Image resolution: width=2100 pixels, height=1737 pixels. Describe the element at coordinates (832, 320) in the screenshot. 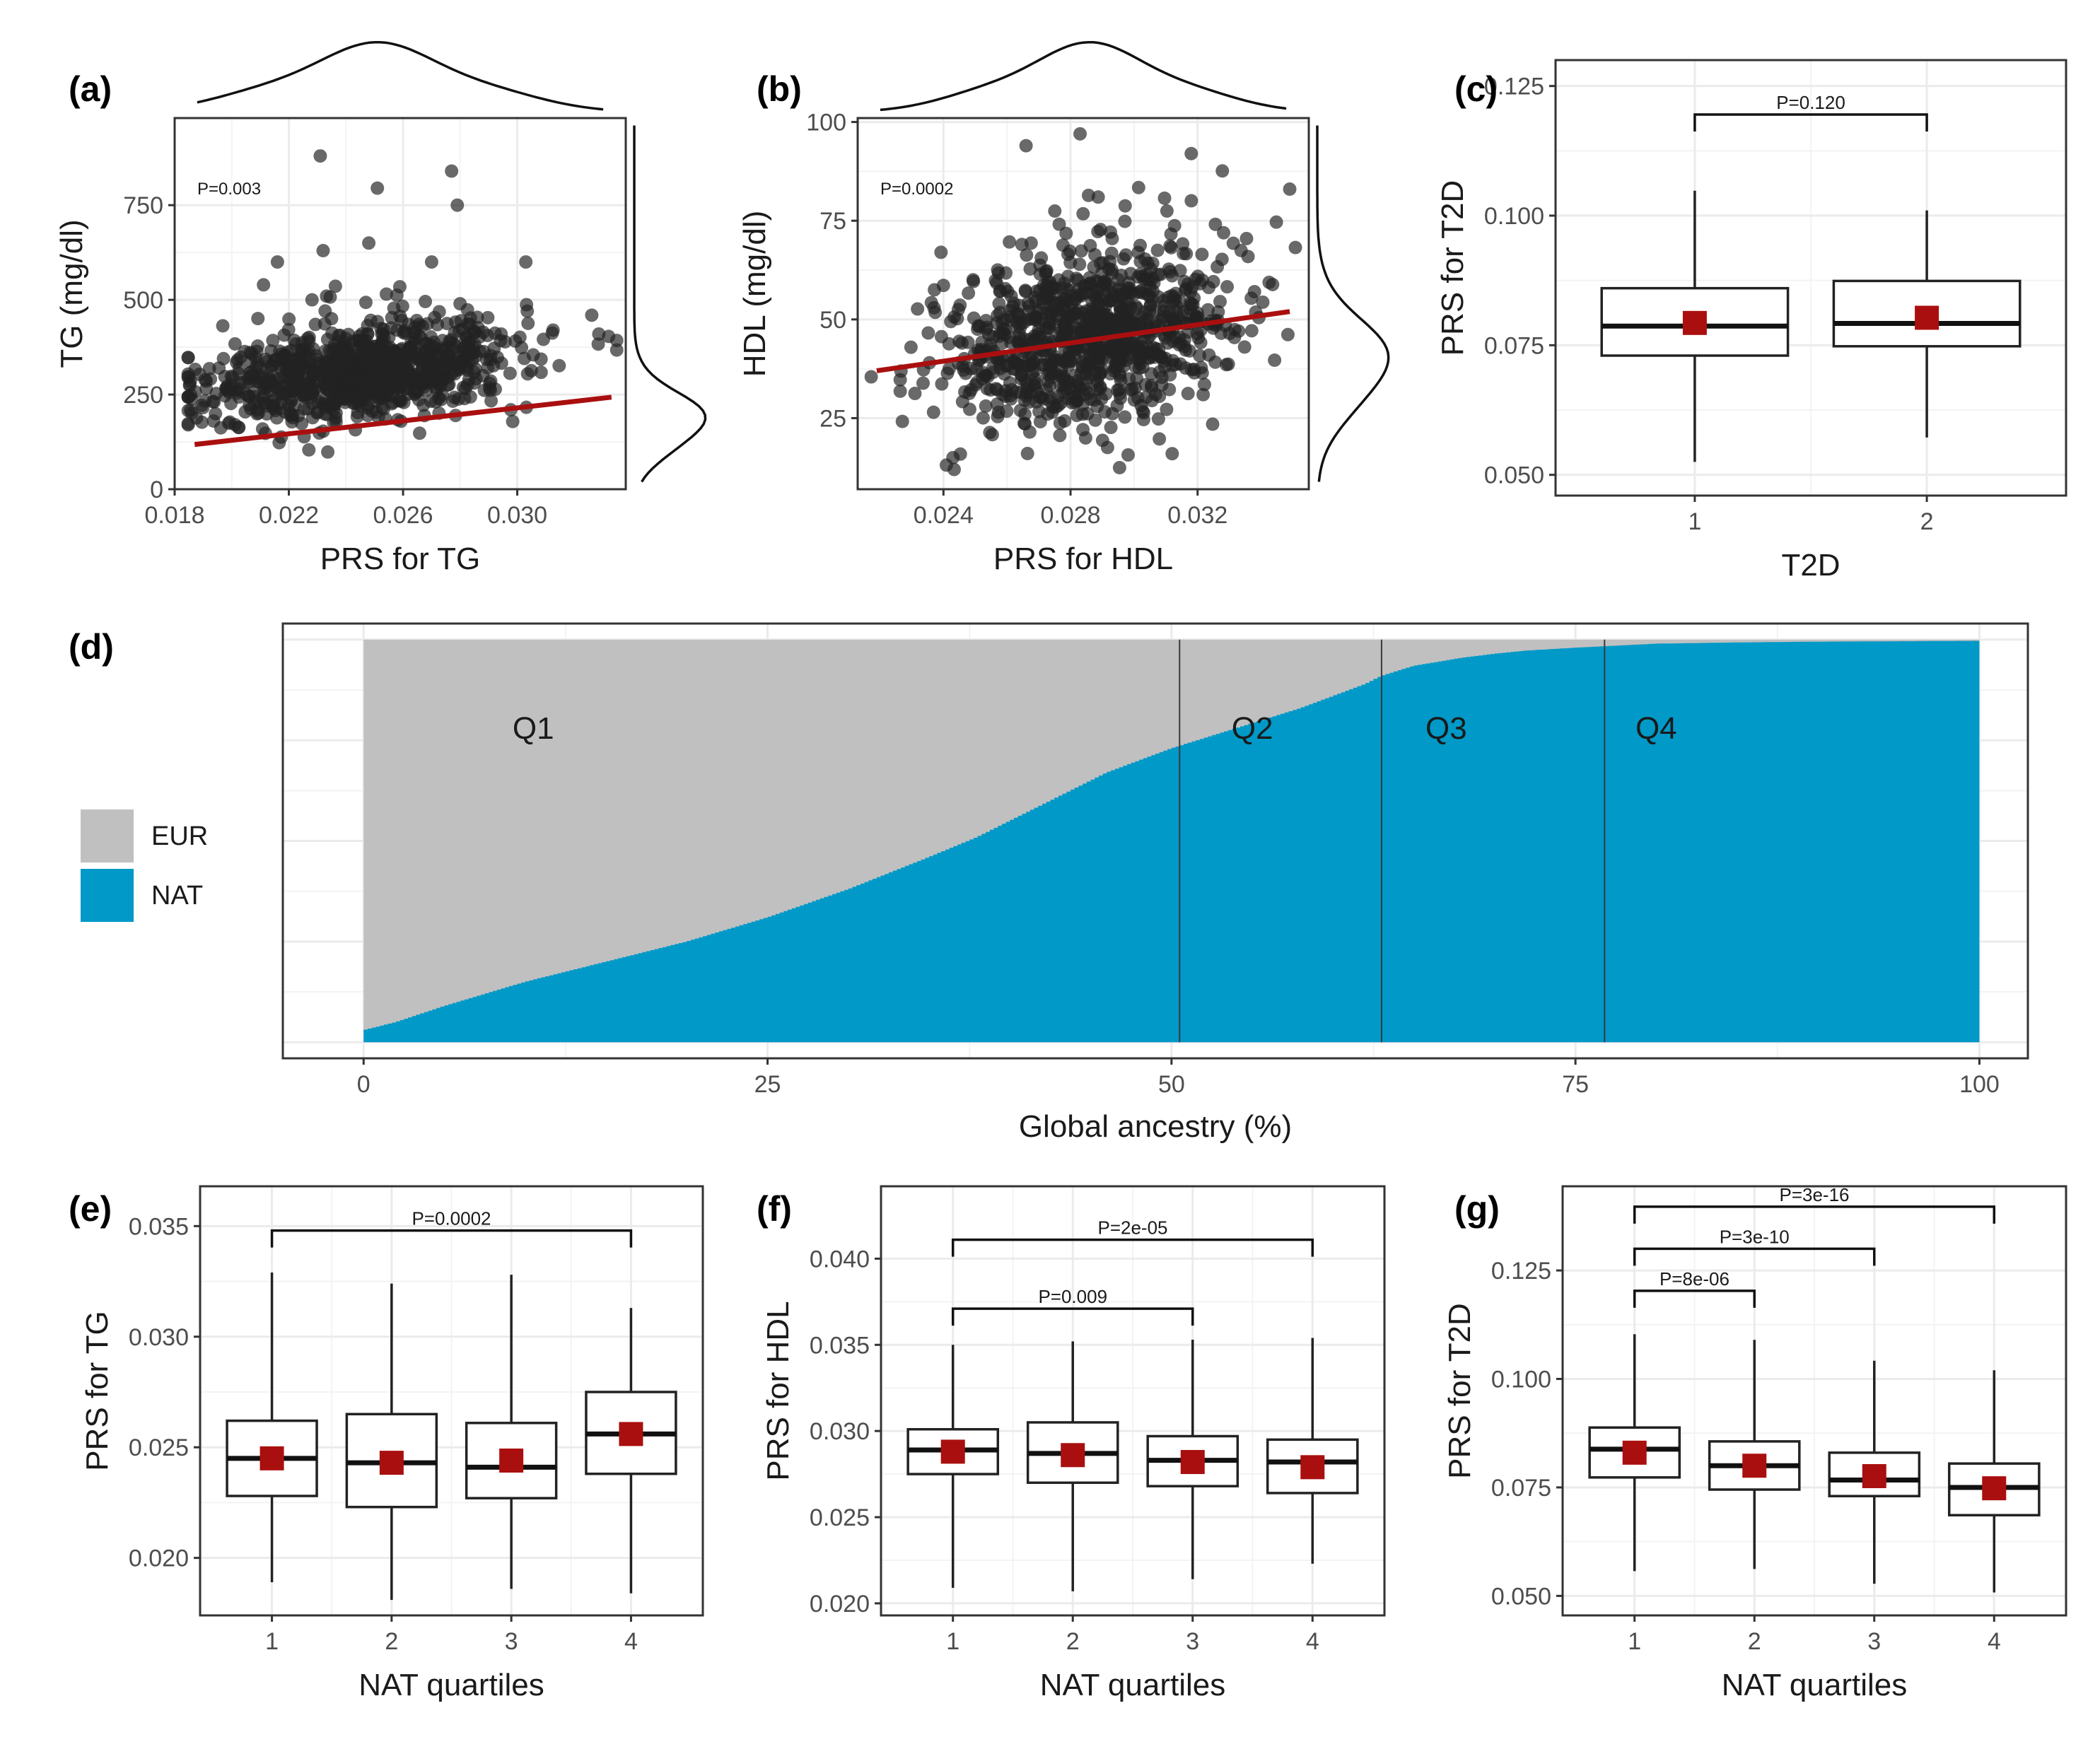

I see `y-tick-label: 50` at that location.